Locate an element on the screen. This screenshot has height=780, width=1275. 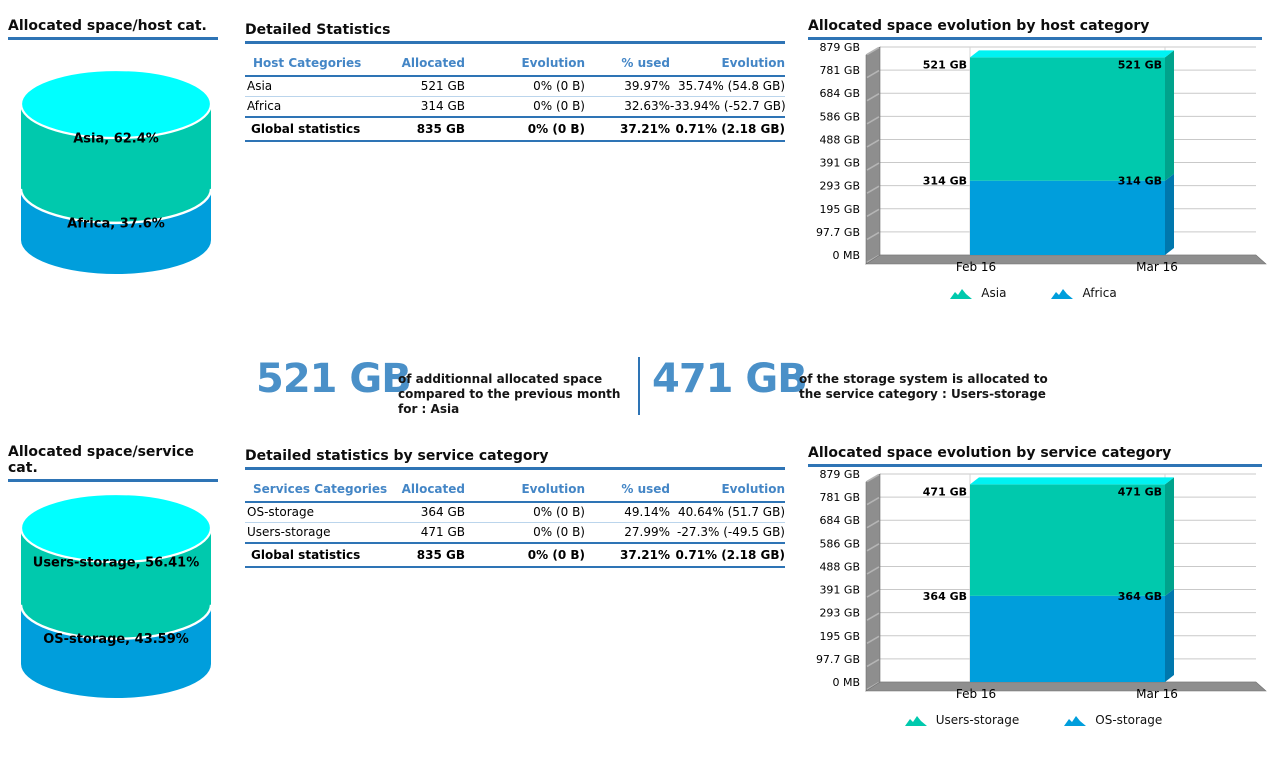
cell: Global statistics is located at coordinates (320, 555).